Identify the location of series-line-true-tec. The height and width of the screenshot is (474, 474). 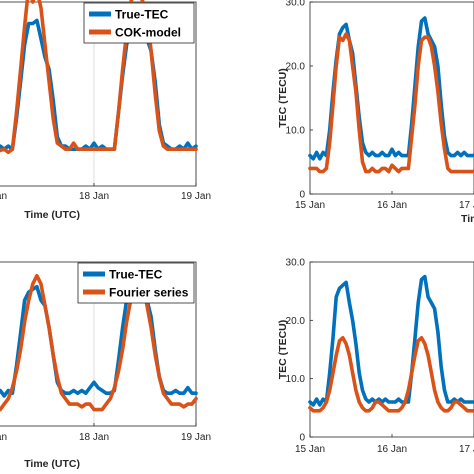
(391, 340).